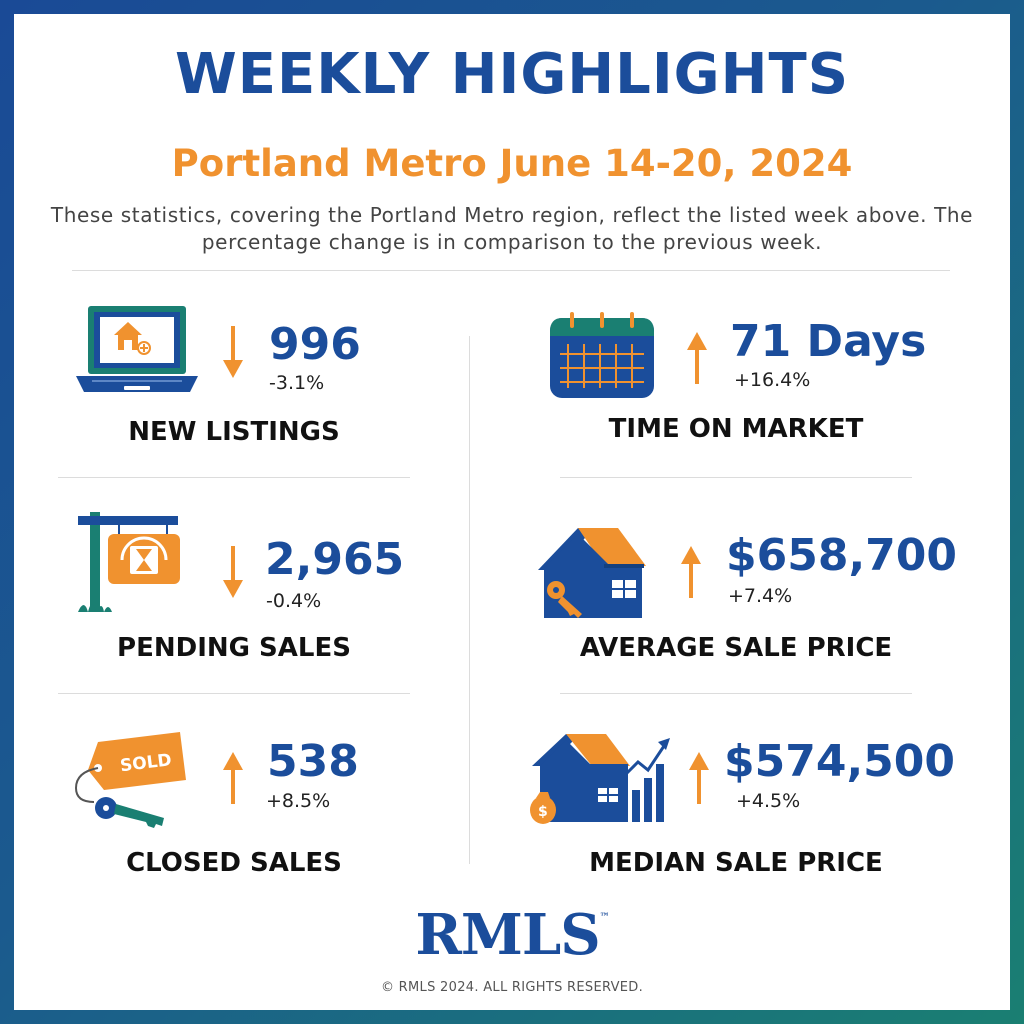 Image resolution: width=1024 pixels, height=1024 pixels. What do you see at coordinates (768, 801) in the screenshot?
I see `median-sale-price-change: +4.5%` at bounding box center [768, 801].